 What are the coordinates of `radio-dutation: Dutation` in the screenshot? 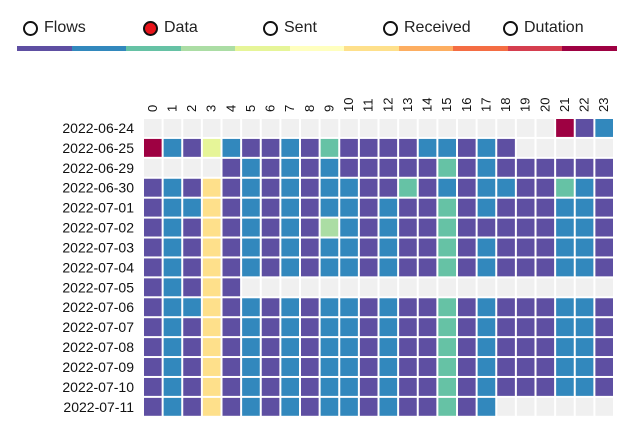 It's located at (543, 28).